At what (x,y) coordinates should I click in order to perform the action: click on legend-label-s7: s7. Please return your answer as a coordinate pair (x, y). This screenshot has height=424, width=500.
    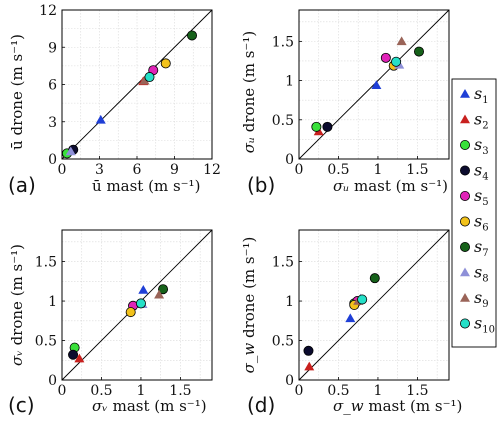
    Looking at the image, I should click on (481, 248).